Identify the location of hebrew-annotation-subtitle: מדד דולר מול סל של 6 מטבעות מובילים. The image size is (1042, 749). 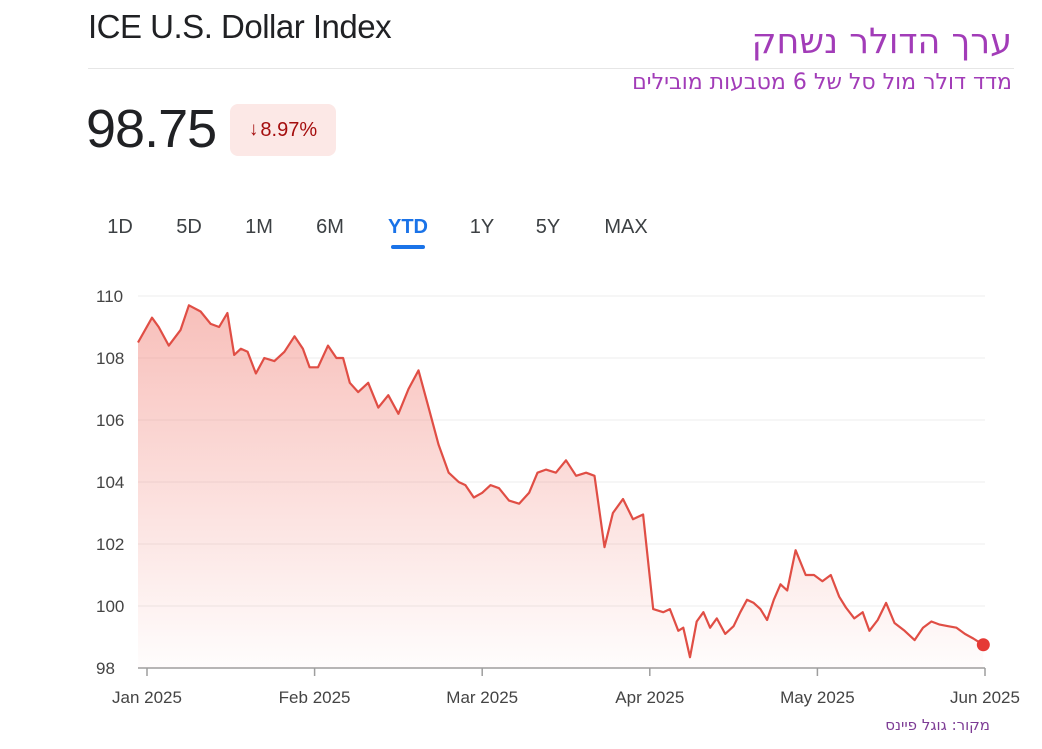
(822, 82).